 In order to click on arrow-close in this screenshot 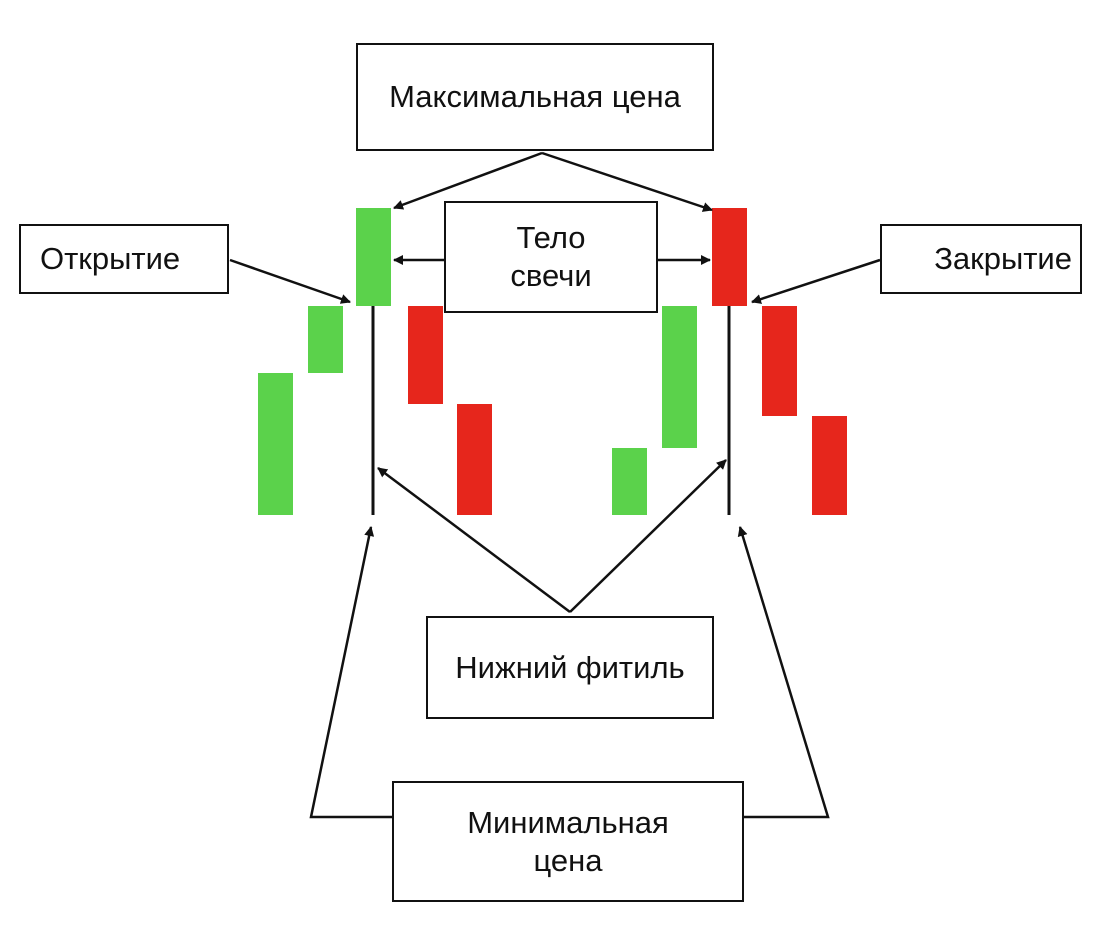, I will do `click(816, 281)`.